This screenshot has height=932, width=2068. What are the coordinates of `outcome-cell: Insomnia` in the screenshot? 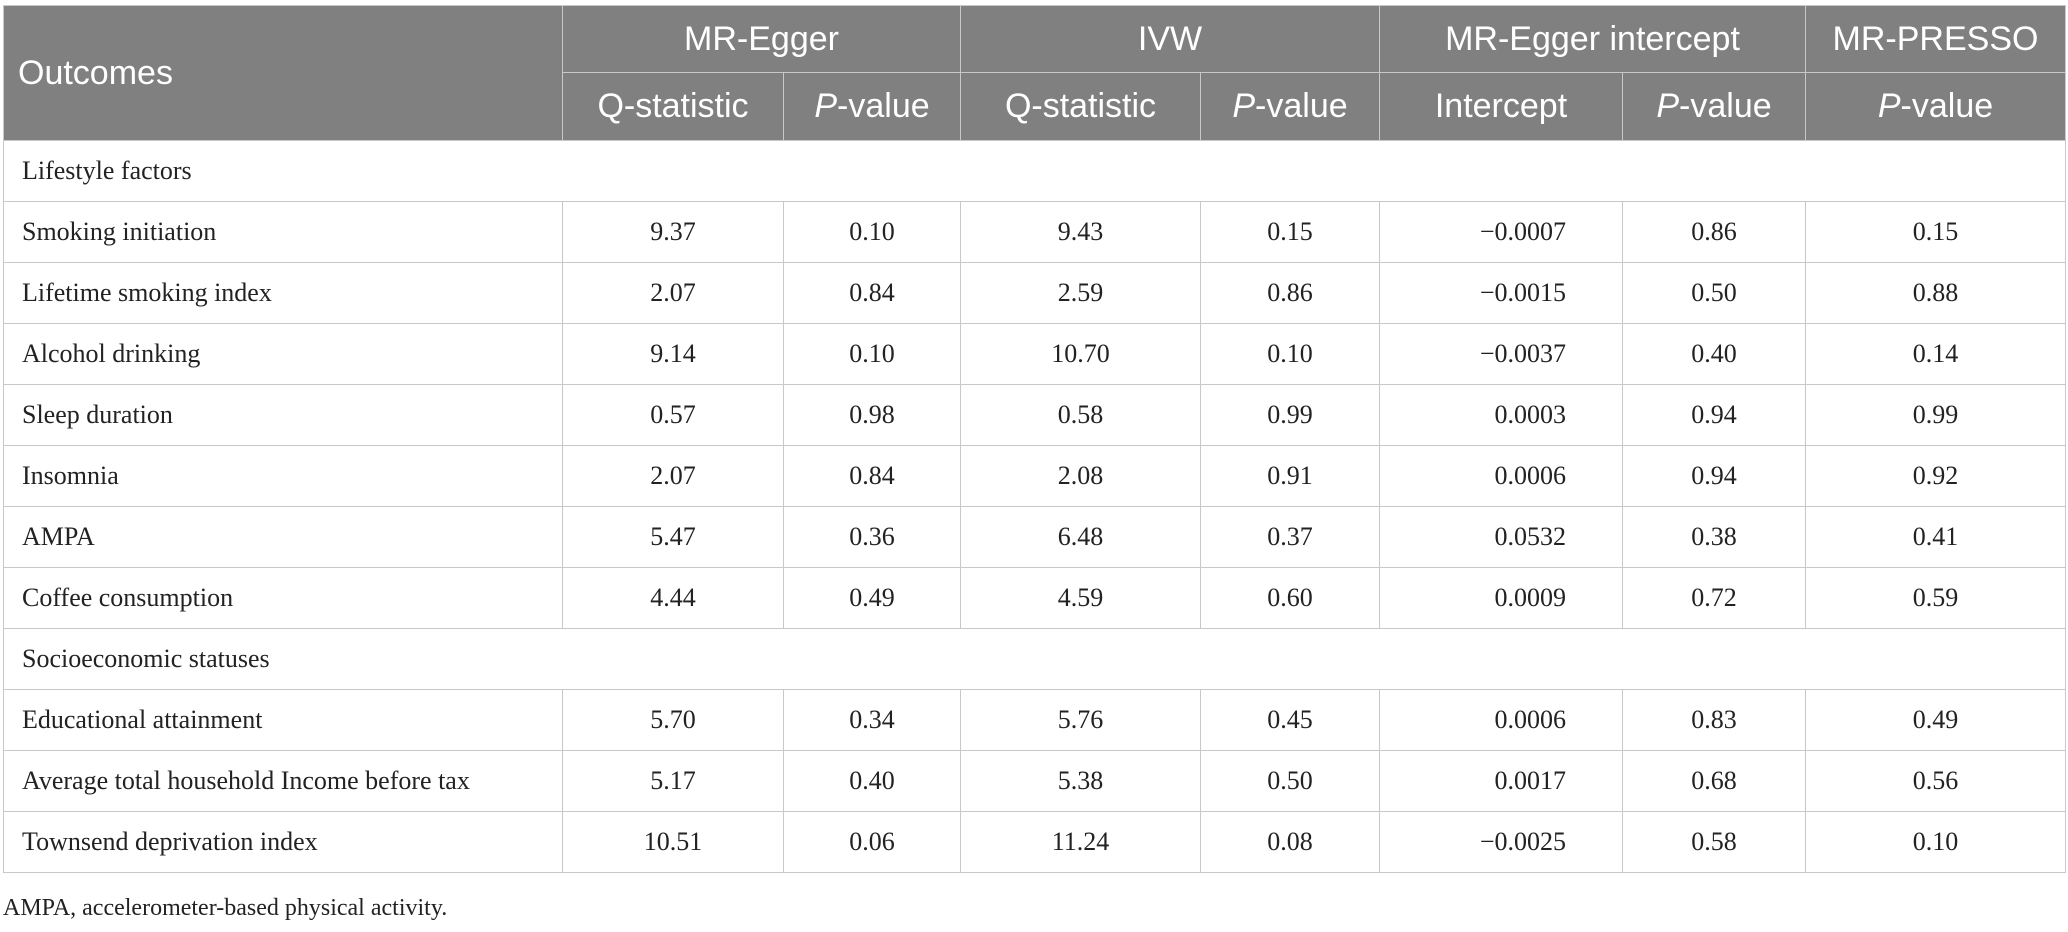 It's located at (283, 476).